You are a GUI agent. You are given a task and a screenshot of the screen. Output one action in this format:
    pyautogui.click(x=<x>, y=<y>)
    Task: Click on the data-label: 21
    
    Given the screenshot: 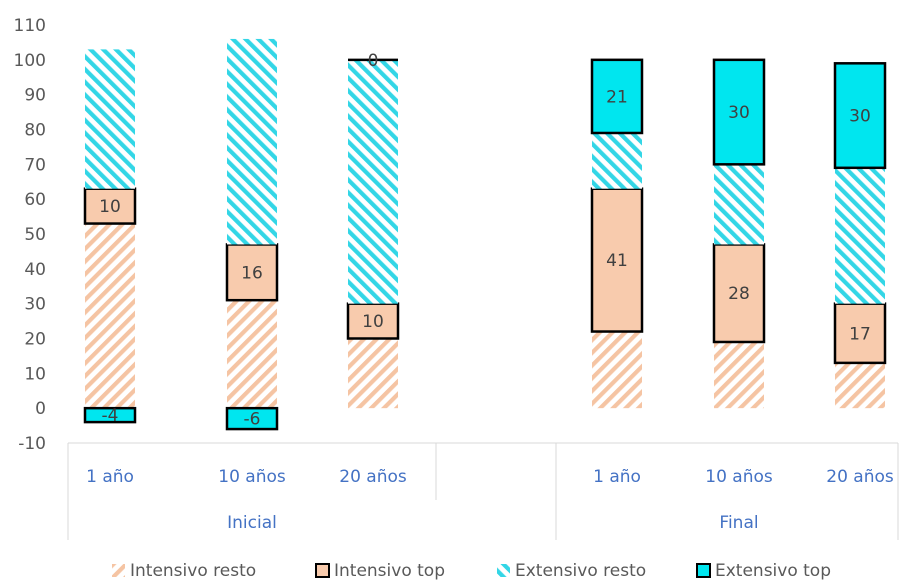 What is the action you would take?
    pyautogui.click(x=617, y=97)
    